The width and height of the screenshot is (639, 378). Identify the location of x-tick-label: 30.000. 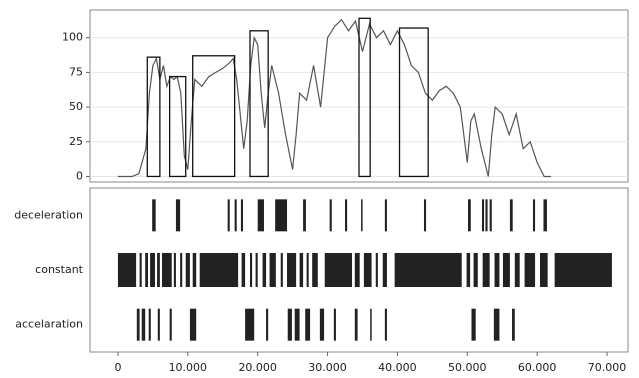
(327, 367).